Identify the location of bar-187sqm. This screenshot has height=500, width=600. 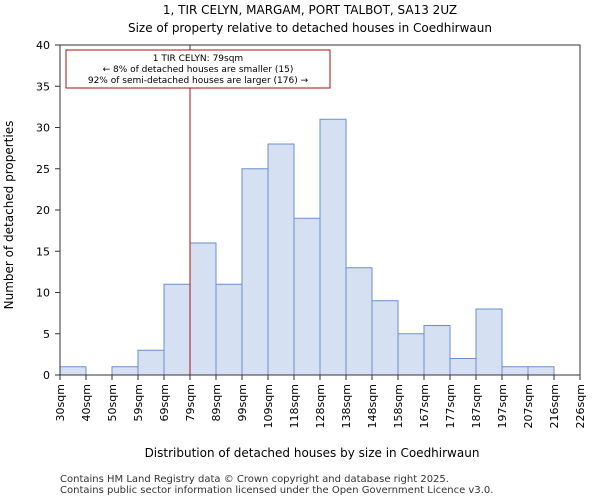
(489, 342).